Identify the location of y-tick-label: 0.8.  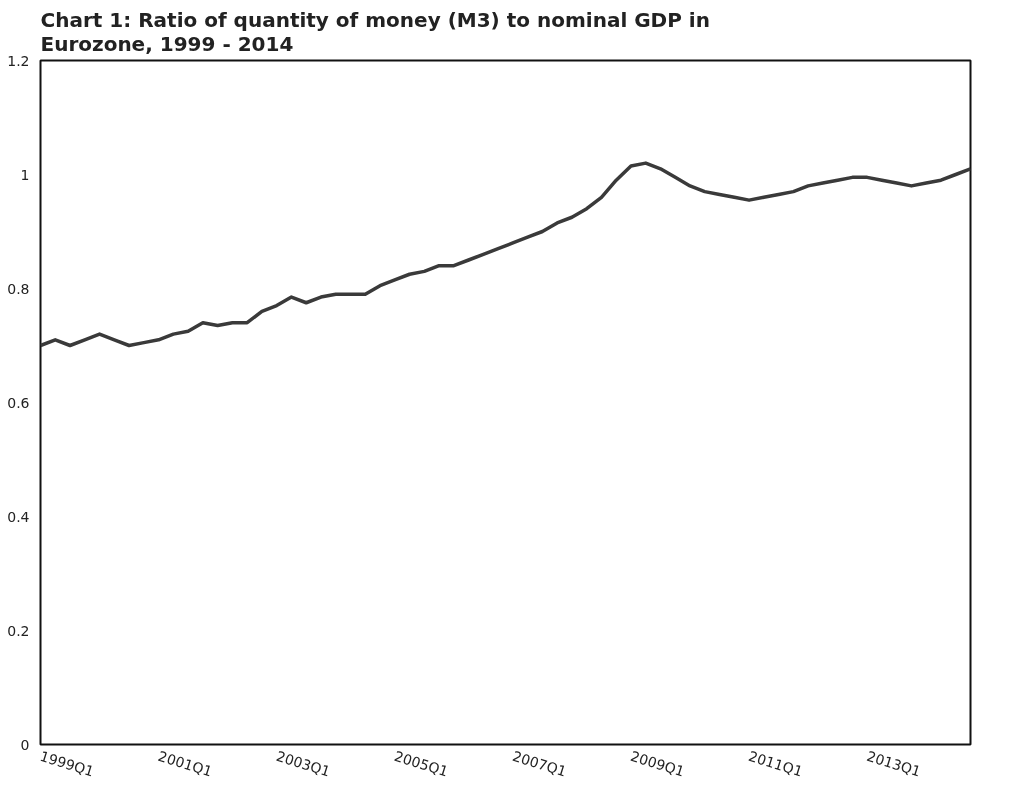
(18, 288).